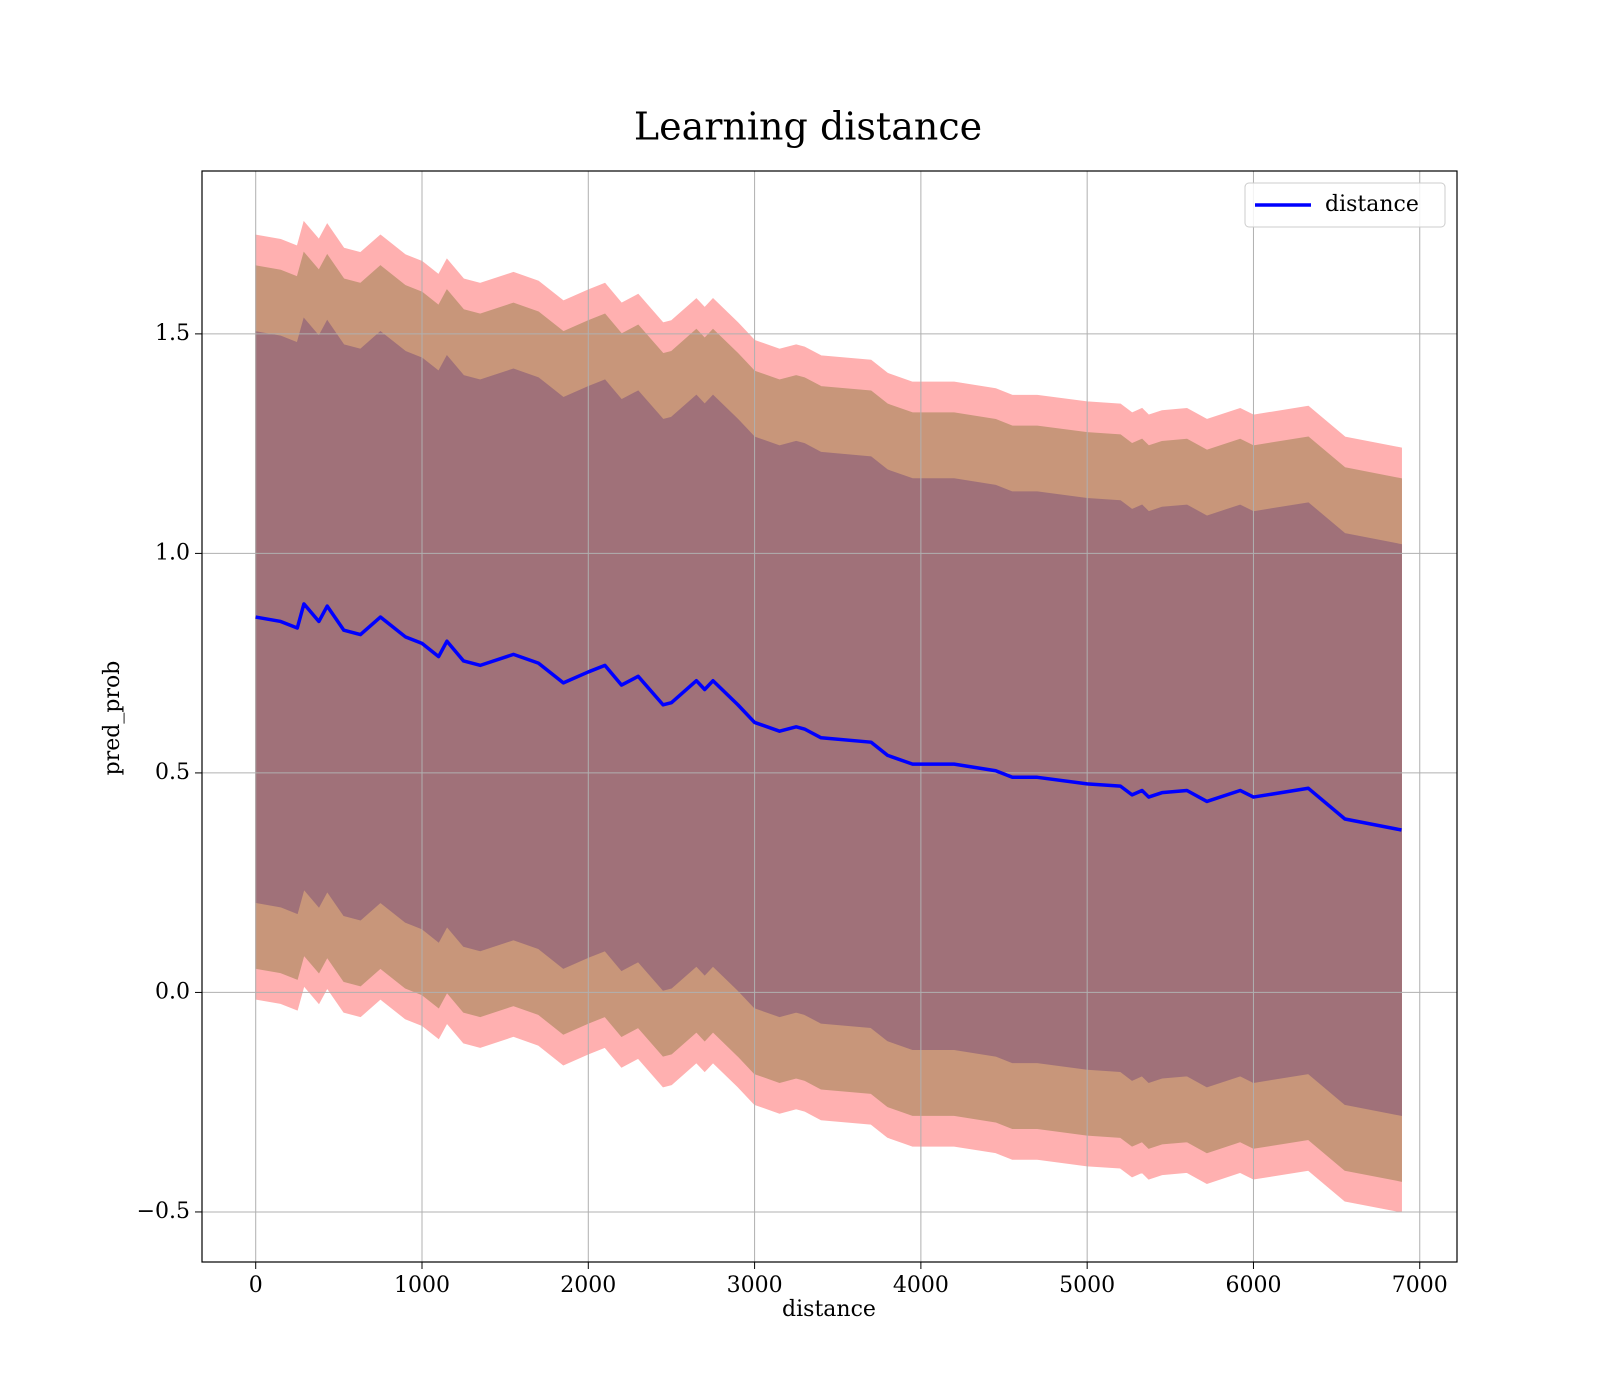  I want to click on x-tick-label: 5000, so click(1087, 1285).